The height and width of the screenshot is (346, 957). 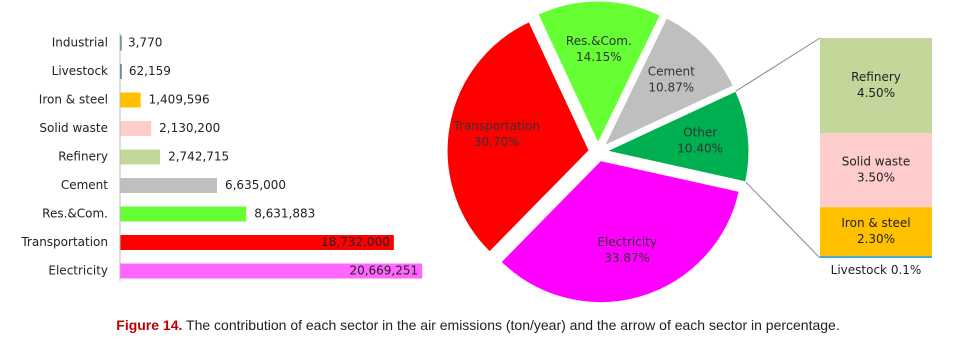 I want to click on segment-value: 2.30%, so click(x=876, y=239).